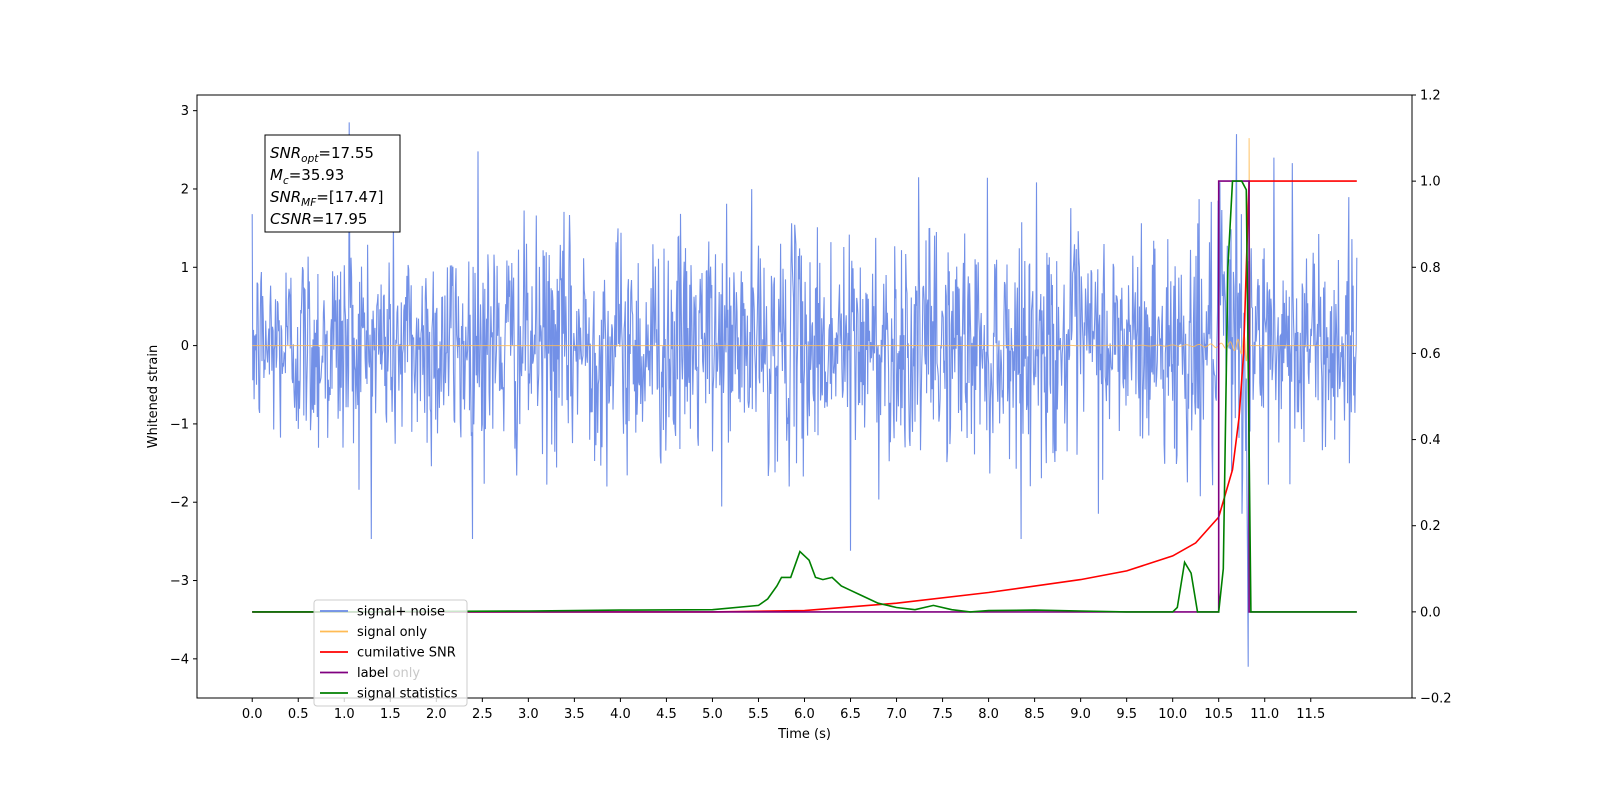  What do you see at coordinates (988, 714) in the screenshot?
I see `x-tick-label: 8.0` at bounding box center [988, 714].